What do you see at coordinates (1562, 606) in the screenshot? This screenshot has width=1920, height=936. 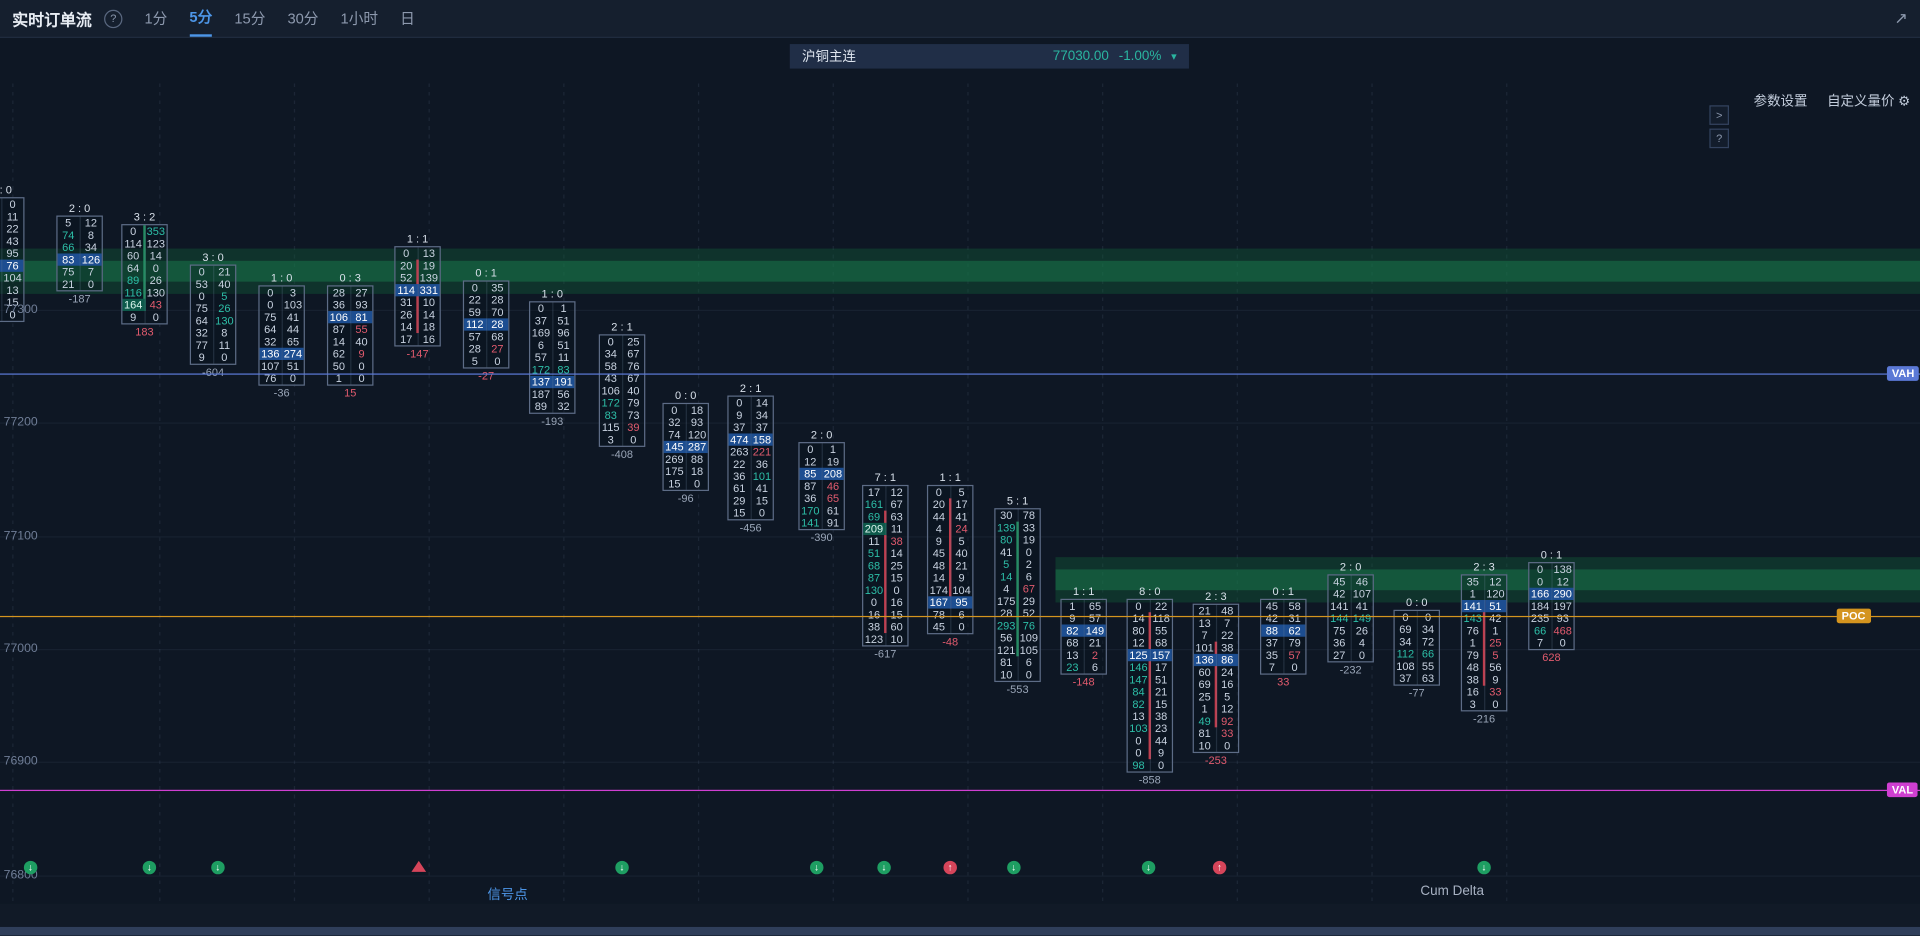 I see `ask-volume-cell: 197` at bounding box center [1562, 606].